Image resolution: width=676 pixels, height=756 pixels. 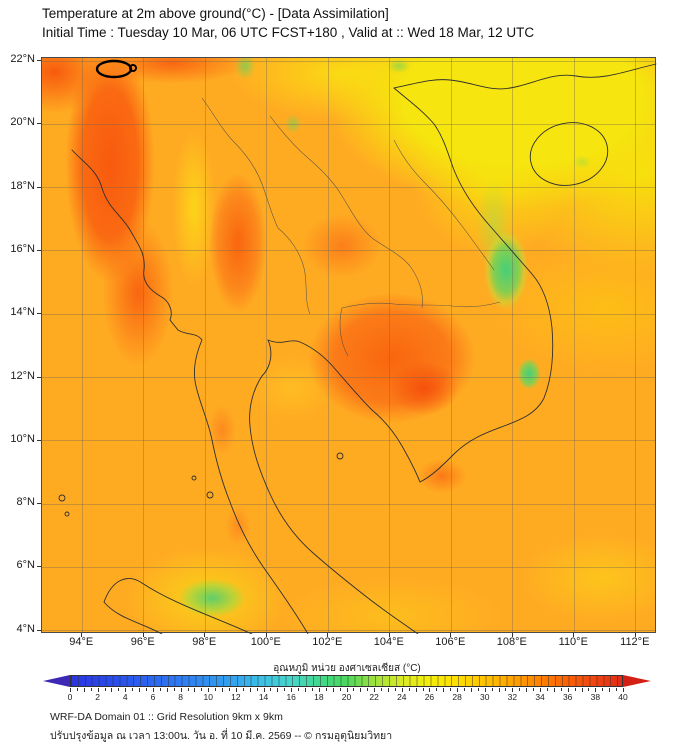 I want to click on colorbar-tick-label: 24, so click(x=402, y=697).